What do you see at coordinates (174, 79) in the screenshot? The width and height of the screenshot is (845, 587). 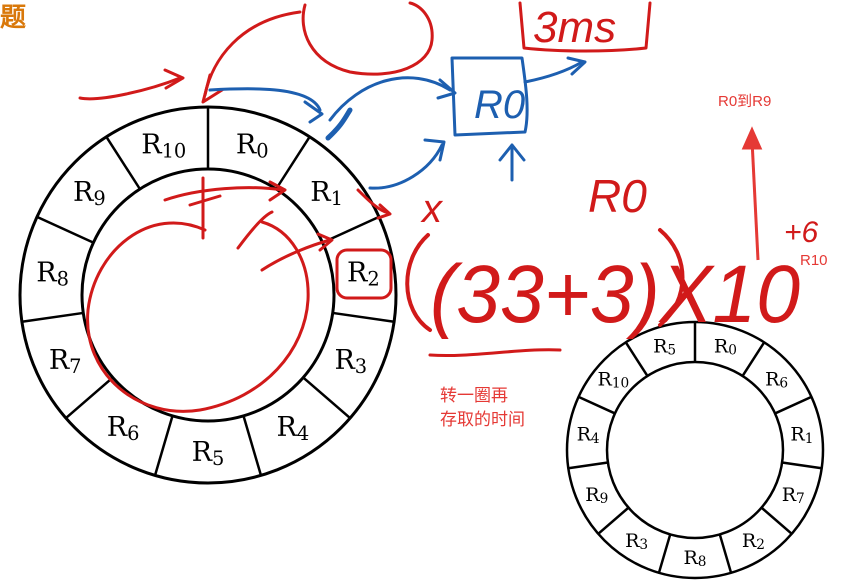 I see `red-arrowhead-left` at bounding box center [174, 79].